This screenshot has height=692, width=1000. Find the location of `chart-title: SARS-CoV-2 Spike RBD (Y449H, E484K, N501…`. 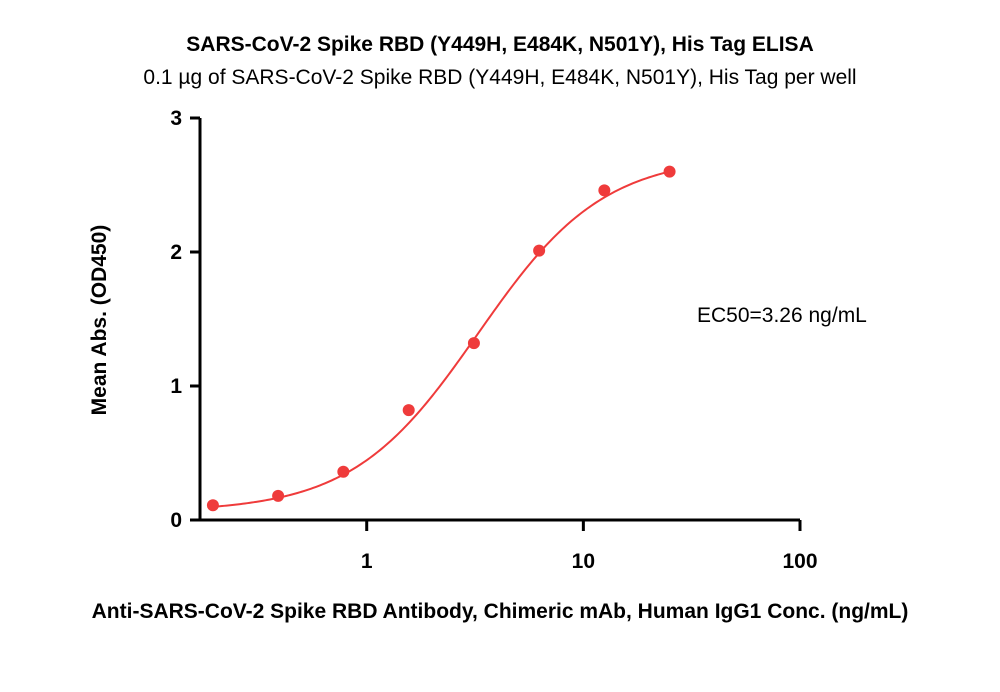

chart-title: SARS-CoV-2 Spike RBD (Y449H, E484K, N501… is located at coordinates (500, 44).